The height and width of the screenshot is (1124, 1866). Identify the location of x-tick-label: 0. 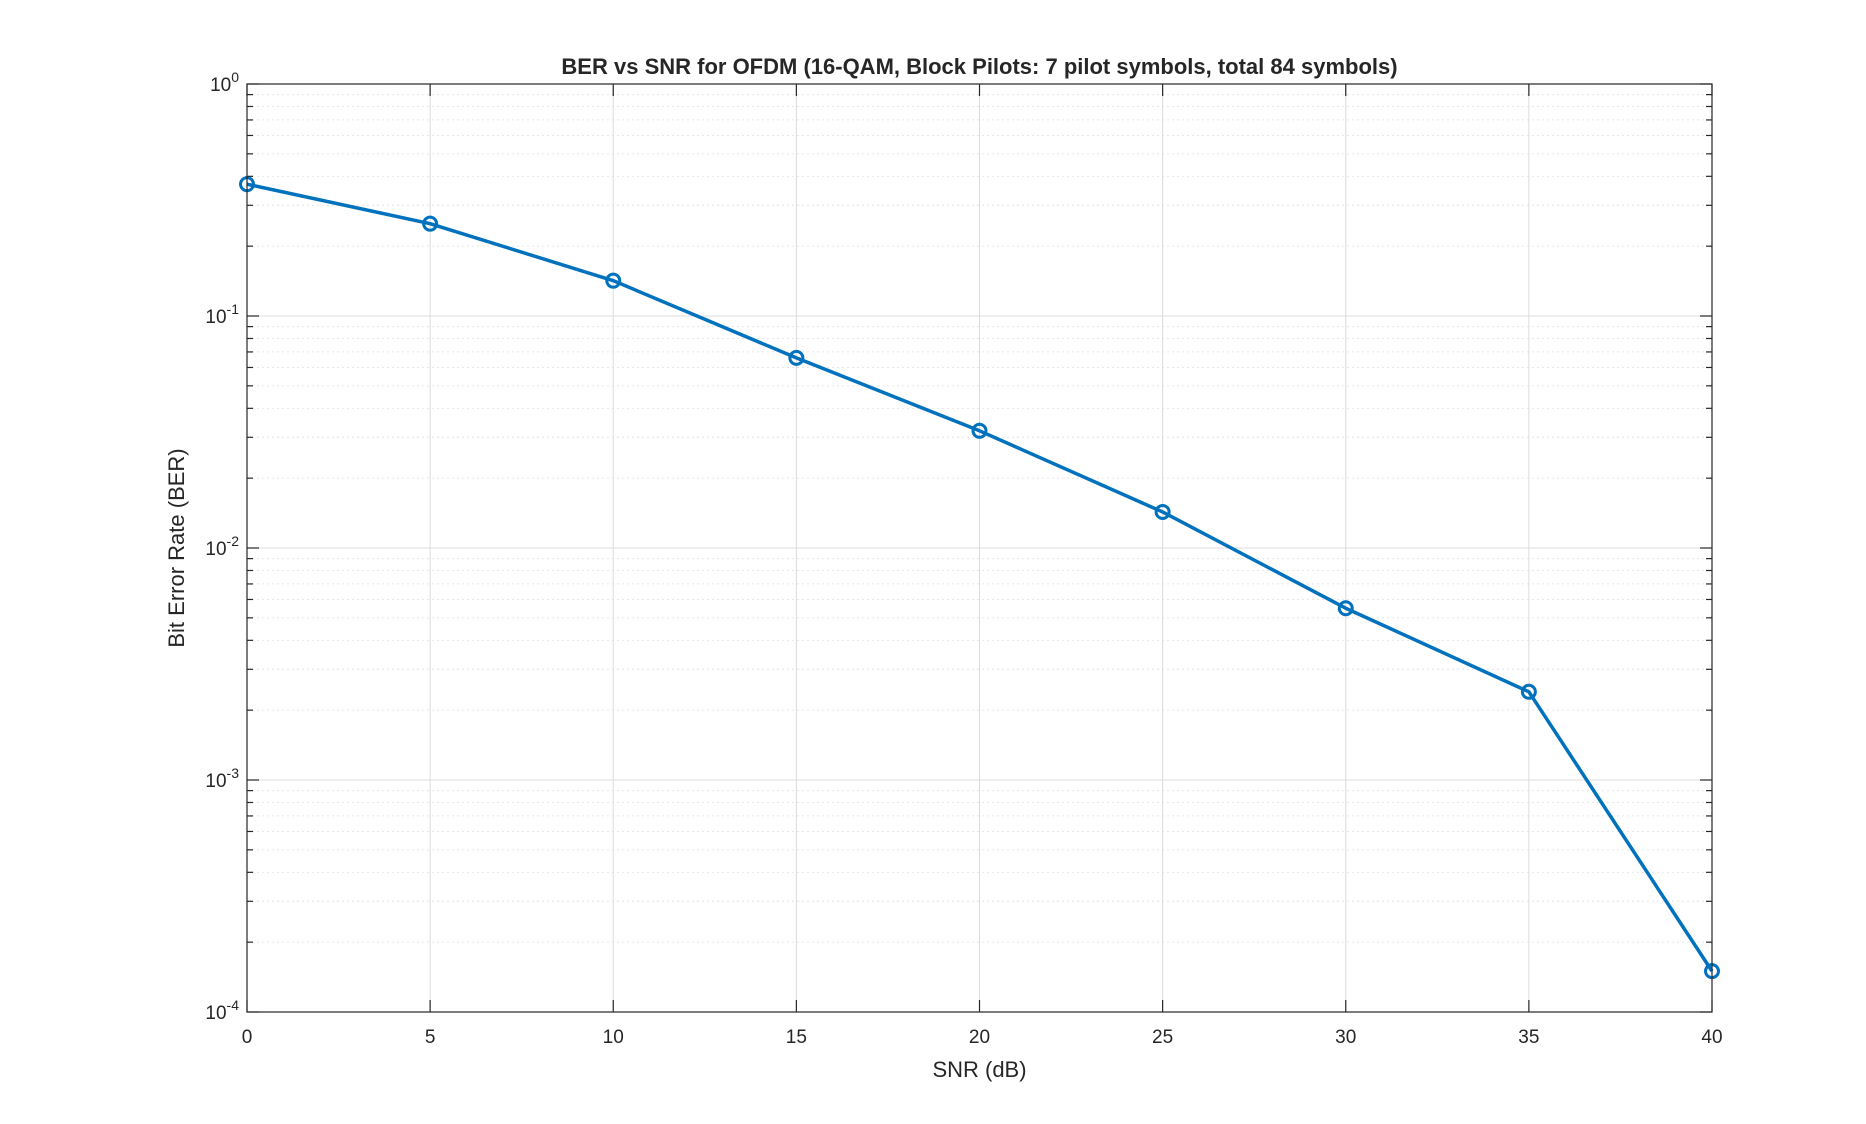
(247, 1037).